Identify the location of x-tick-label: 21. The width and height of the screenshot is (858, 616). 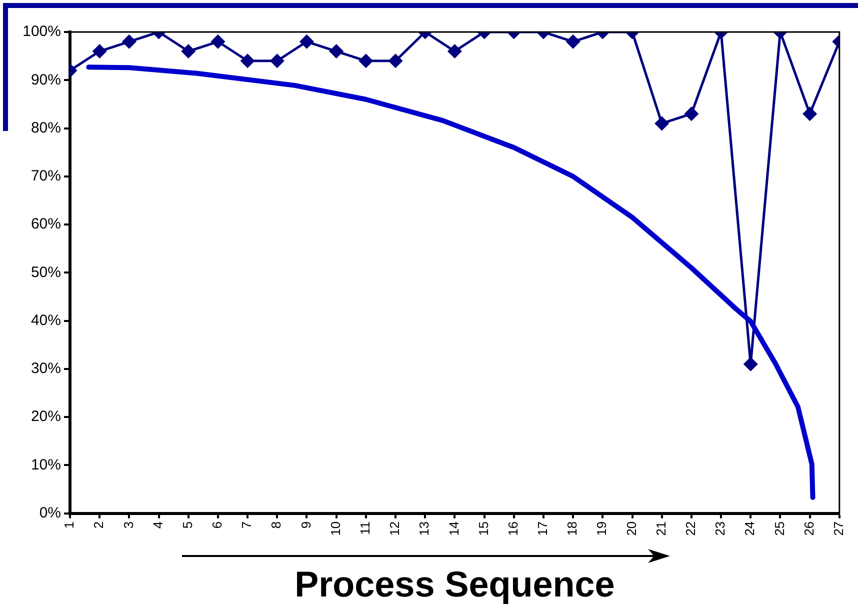
(660, 528).